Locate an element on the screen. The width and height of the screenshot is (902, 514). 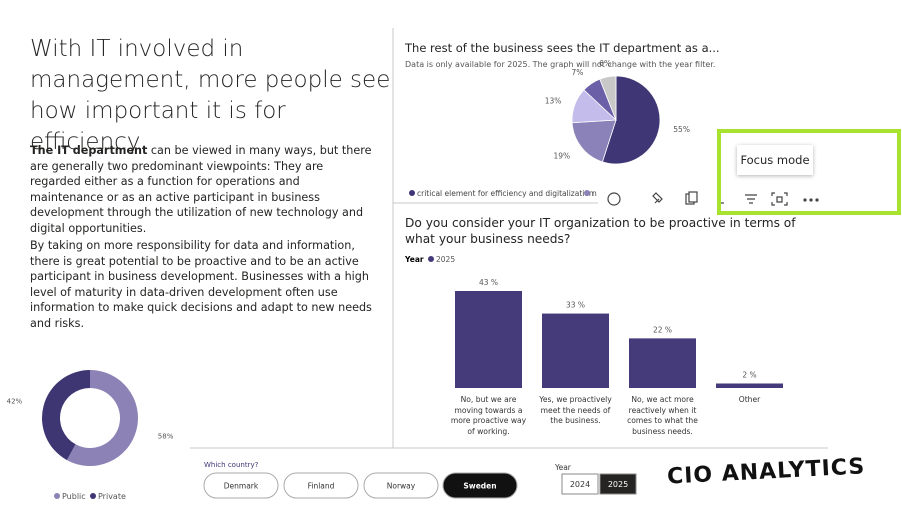
slicer-button: Norway is located at coordinates (401, 485).